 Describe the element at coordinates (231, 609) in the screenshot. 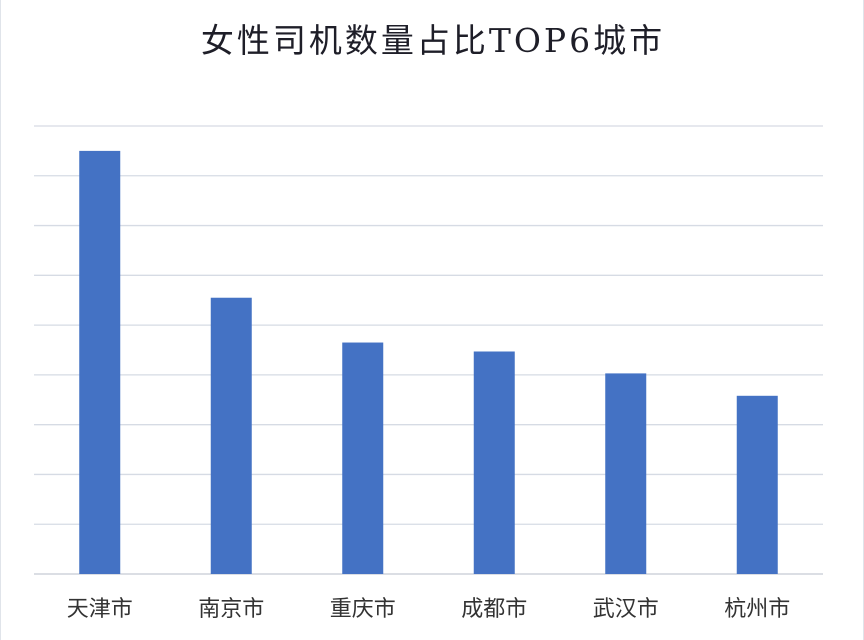

I see `x-tick-label: 南京市` at that location.